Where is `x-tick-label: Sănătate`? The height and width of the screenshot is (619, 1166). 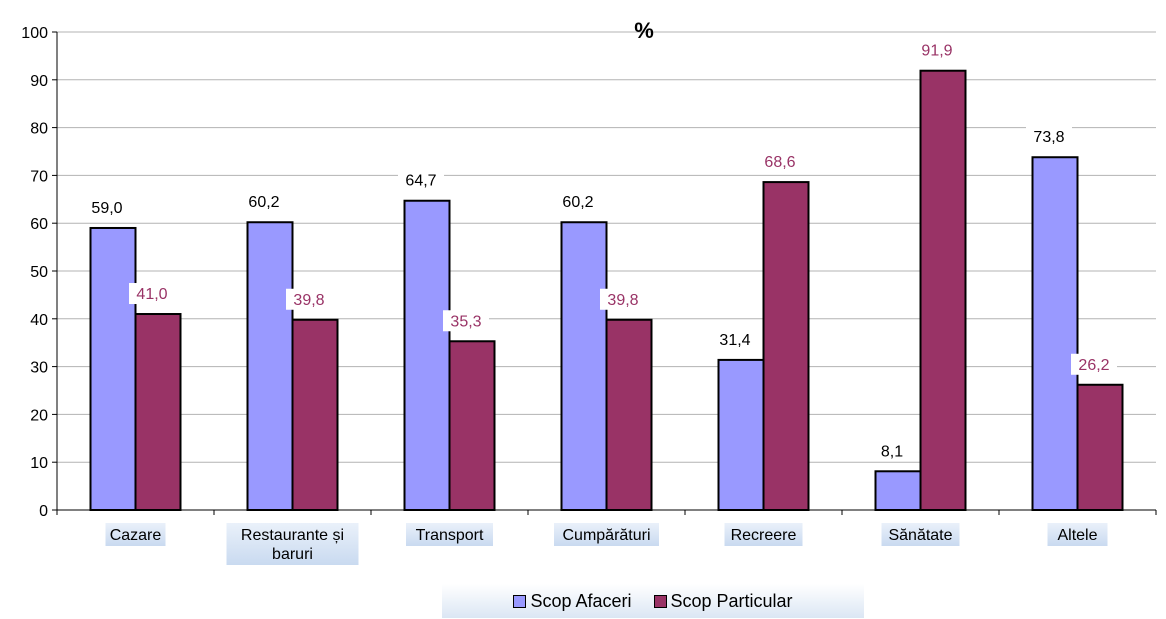
x-tick-label: Sănătate is located at coordinates (920, 535).